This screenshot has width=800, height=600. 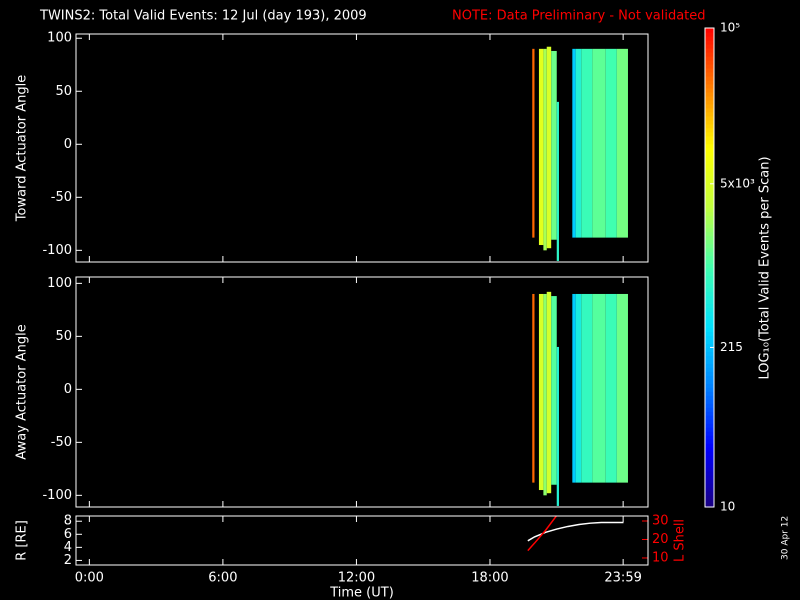 What do you see at coordinates (727, 507) in the screenshot?
I see `colorbar-tick-label: 10` at bounding box center [727, 507].